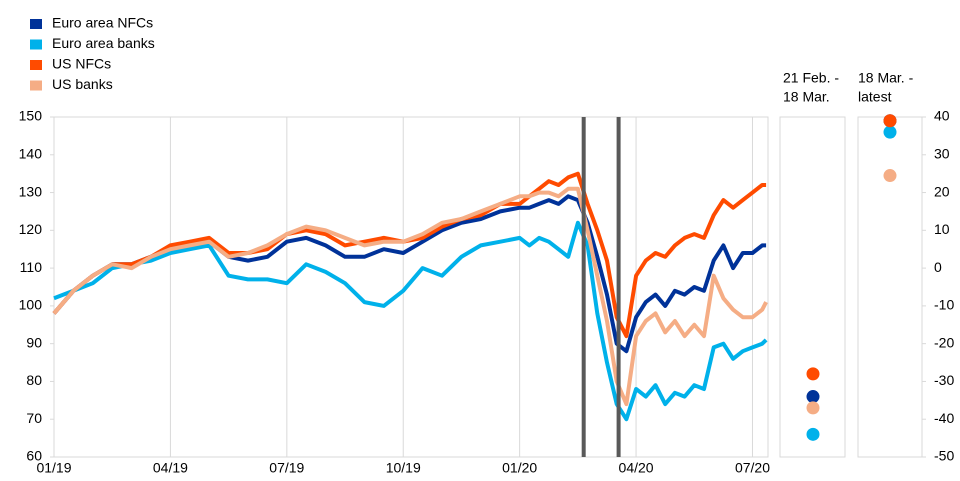 Image resolution: width=960 pixels, height=481 pixels. What do you see at coordinates (31, 191) in the screenshot?
I see `y-tick-label: 130` at bounding box center [31, 191].